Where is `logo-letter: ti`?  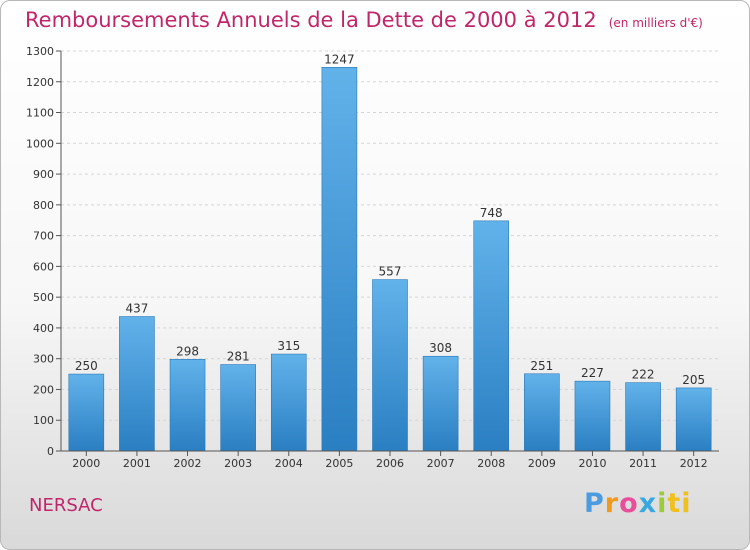
logo-letter: ti is located at coordinates (679, 503).